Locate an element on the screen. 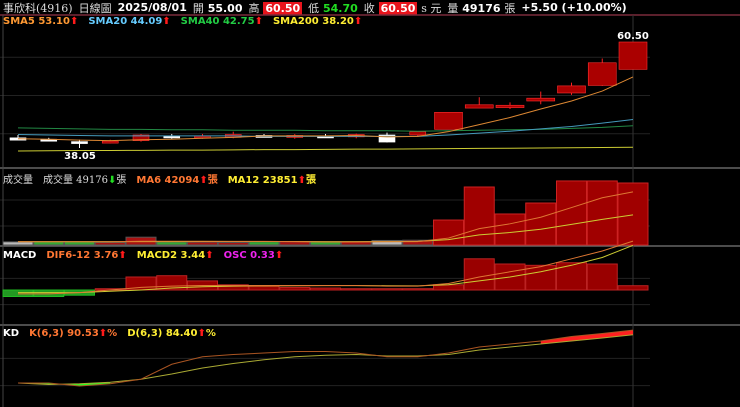  volume-legend: 成交量 成交量 49176⬇張 MA6 42094⬆張 MA12 23851⬆張 is located at coordinates (159, 178).